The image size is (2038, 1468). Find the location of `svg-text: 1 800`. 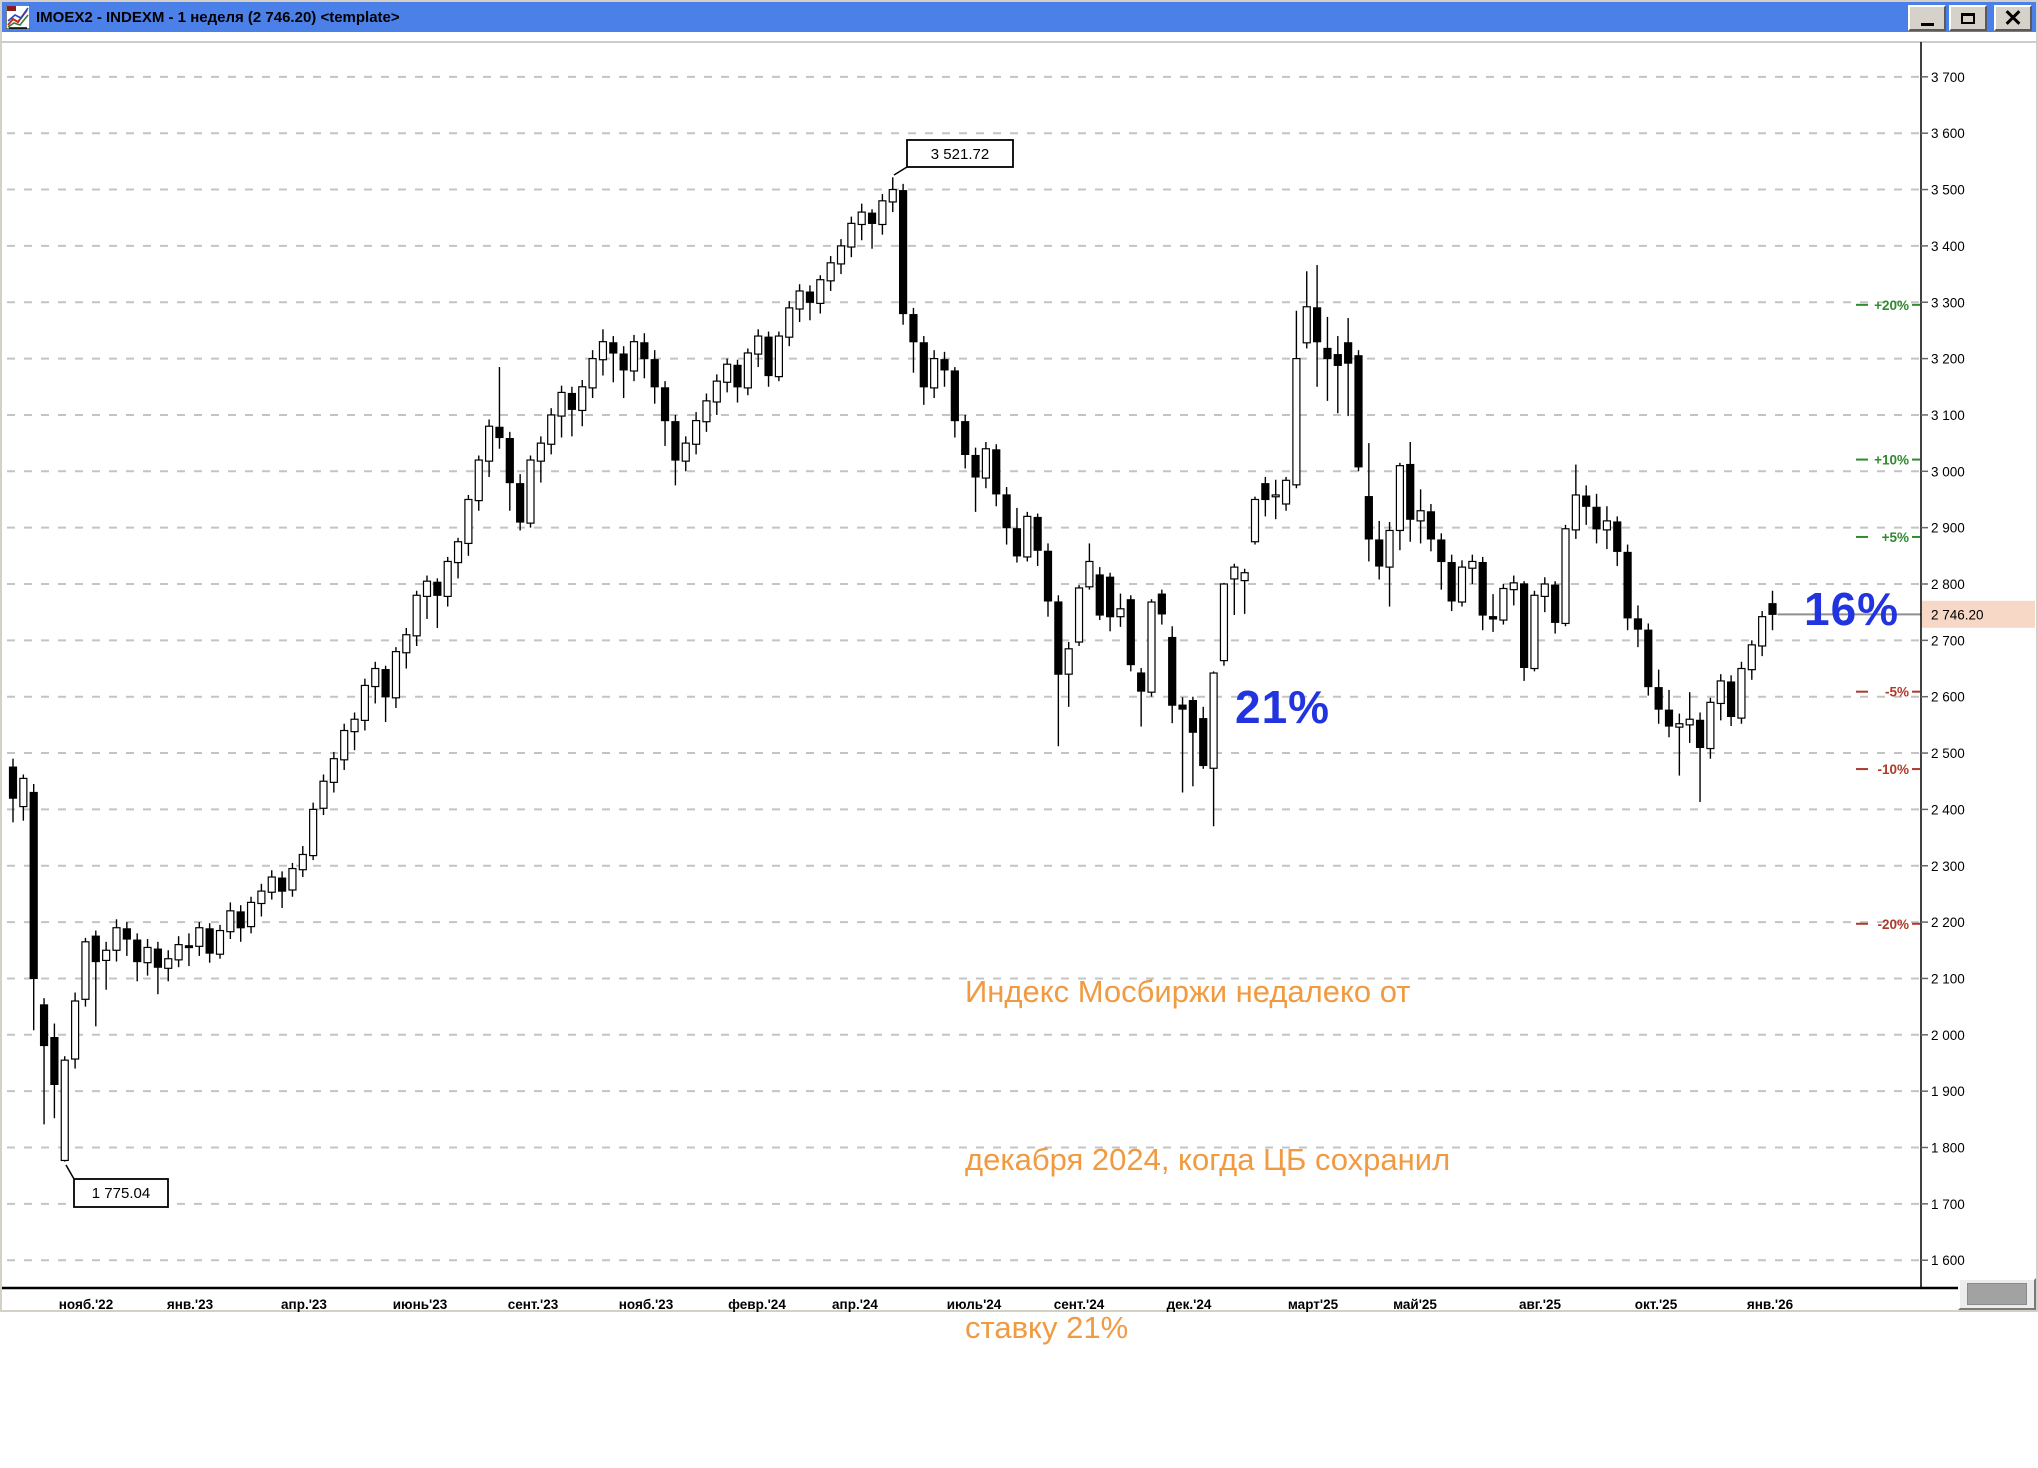

svg-text: 1 800 is located at coordinates (1948, 1148).